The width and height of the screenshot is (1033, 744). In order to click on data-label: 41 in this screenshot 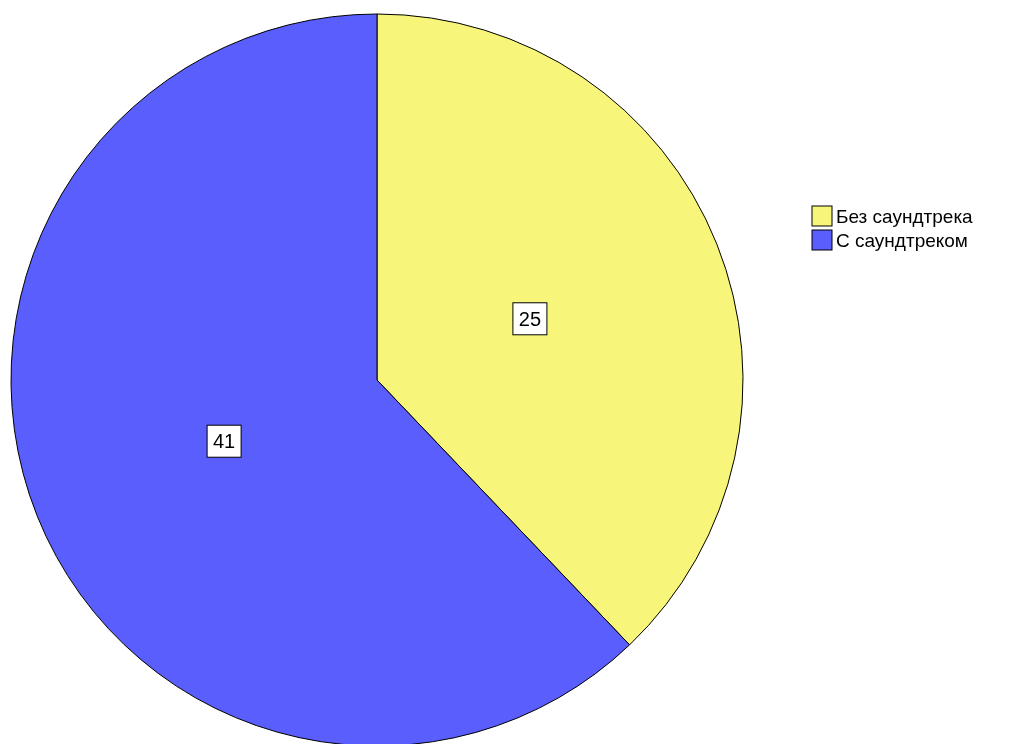, I will do `click(224, 441)`.